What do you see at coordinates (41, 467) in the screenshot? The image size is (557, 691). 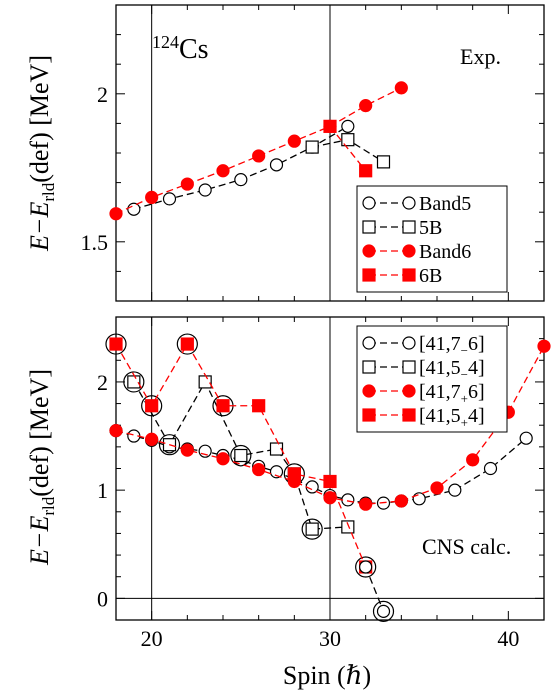 I see `panel-calculation-ylabel: E−Erld(def) [MeV]` at bounding box center [41, 467].